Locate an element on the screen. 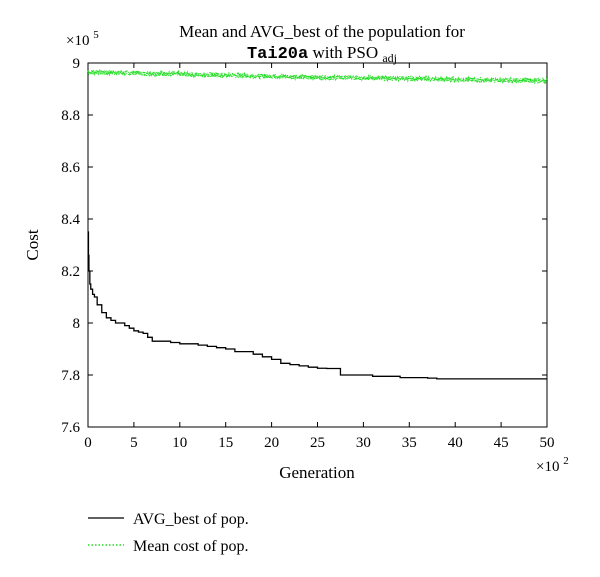  chart-title-subscript: adj is located at coordinates (389, 58).